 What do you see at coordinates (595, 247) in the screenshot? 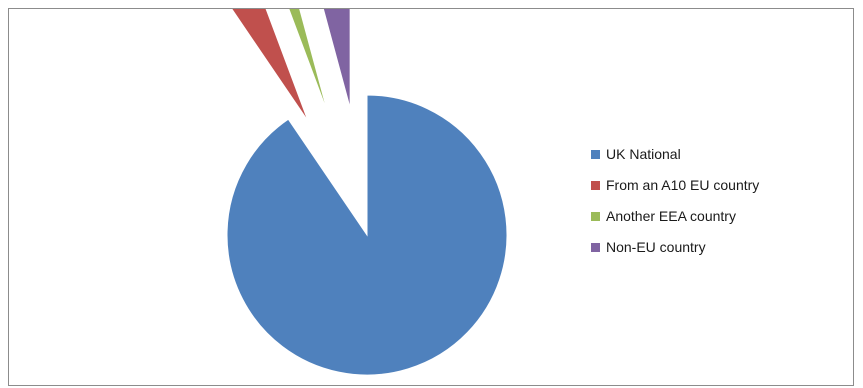
I see `legend-swatch-non-eu-country` at bounding box center [595, 247].